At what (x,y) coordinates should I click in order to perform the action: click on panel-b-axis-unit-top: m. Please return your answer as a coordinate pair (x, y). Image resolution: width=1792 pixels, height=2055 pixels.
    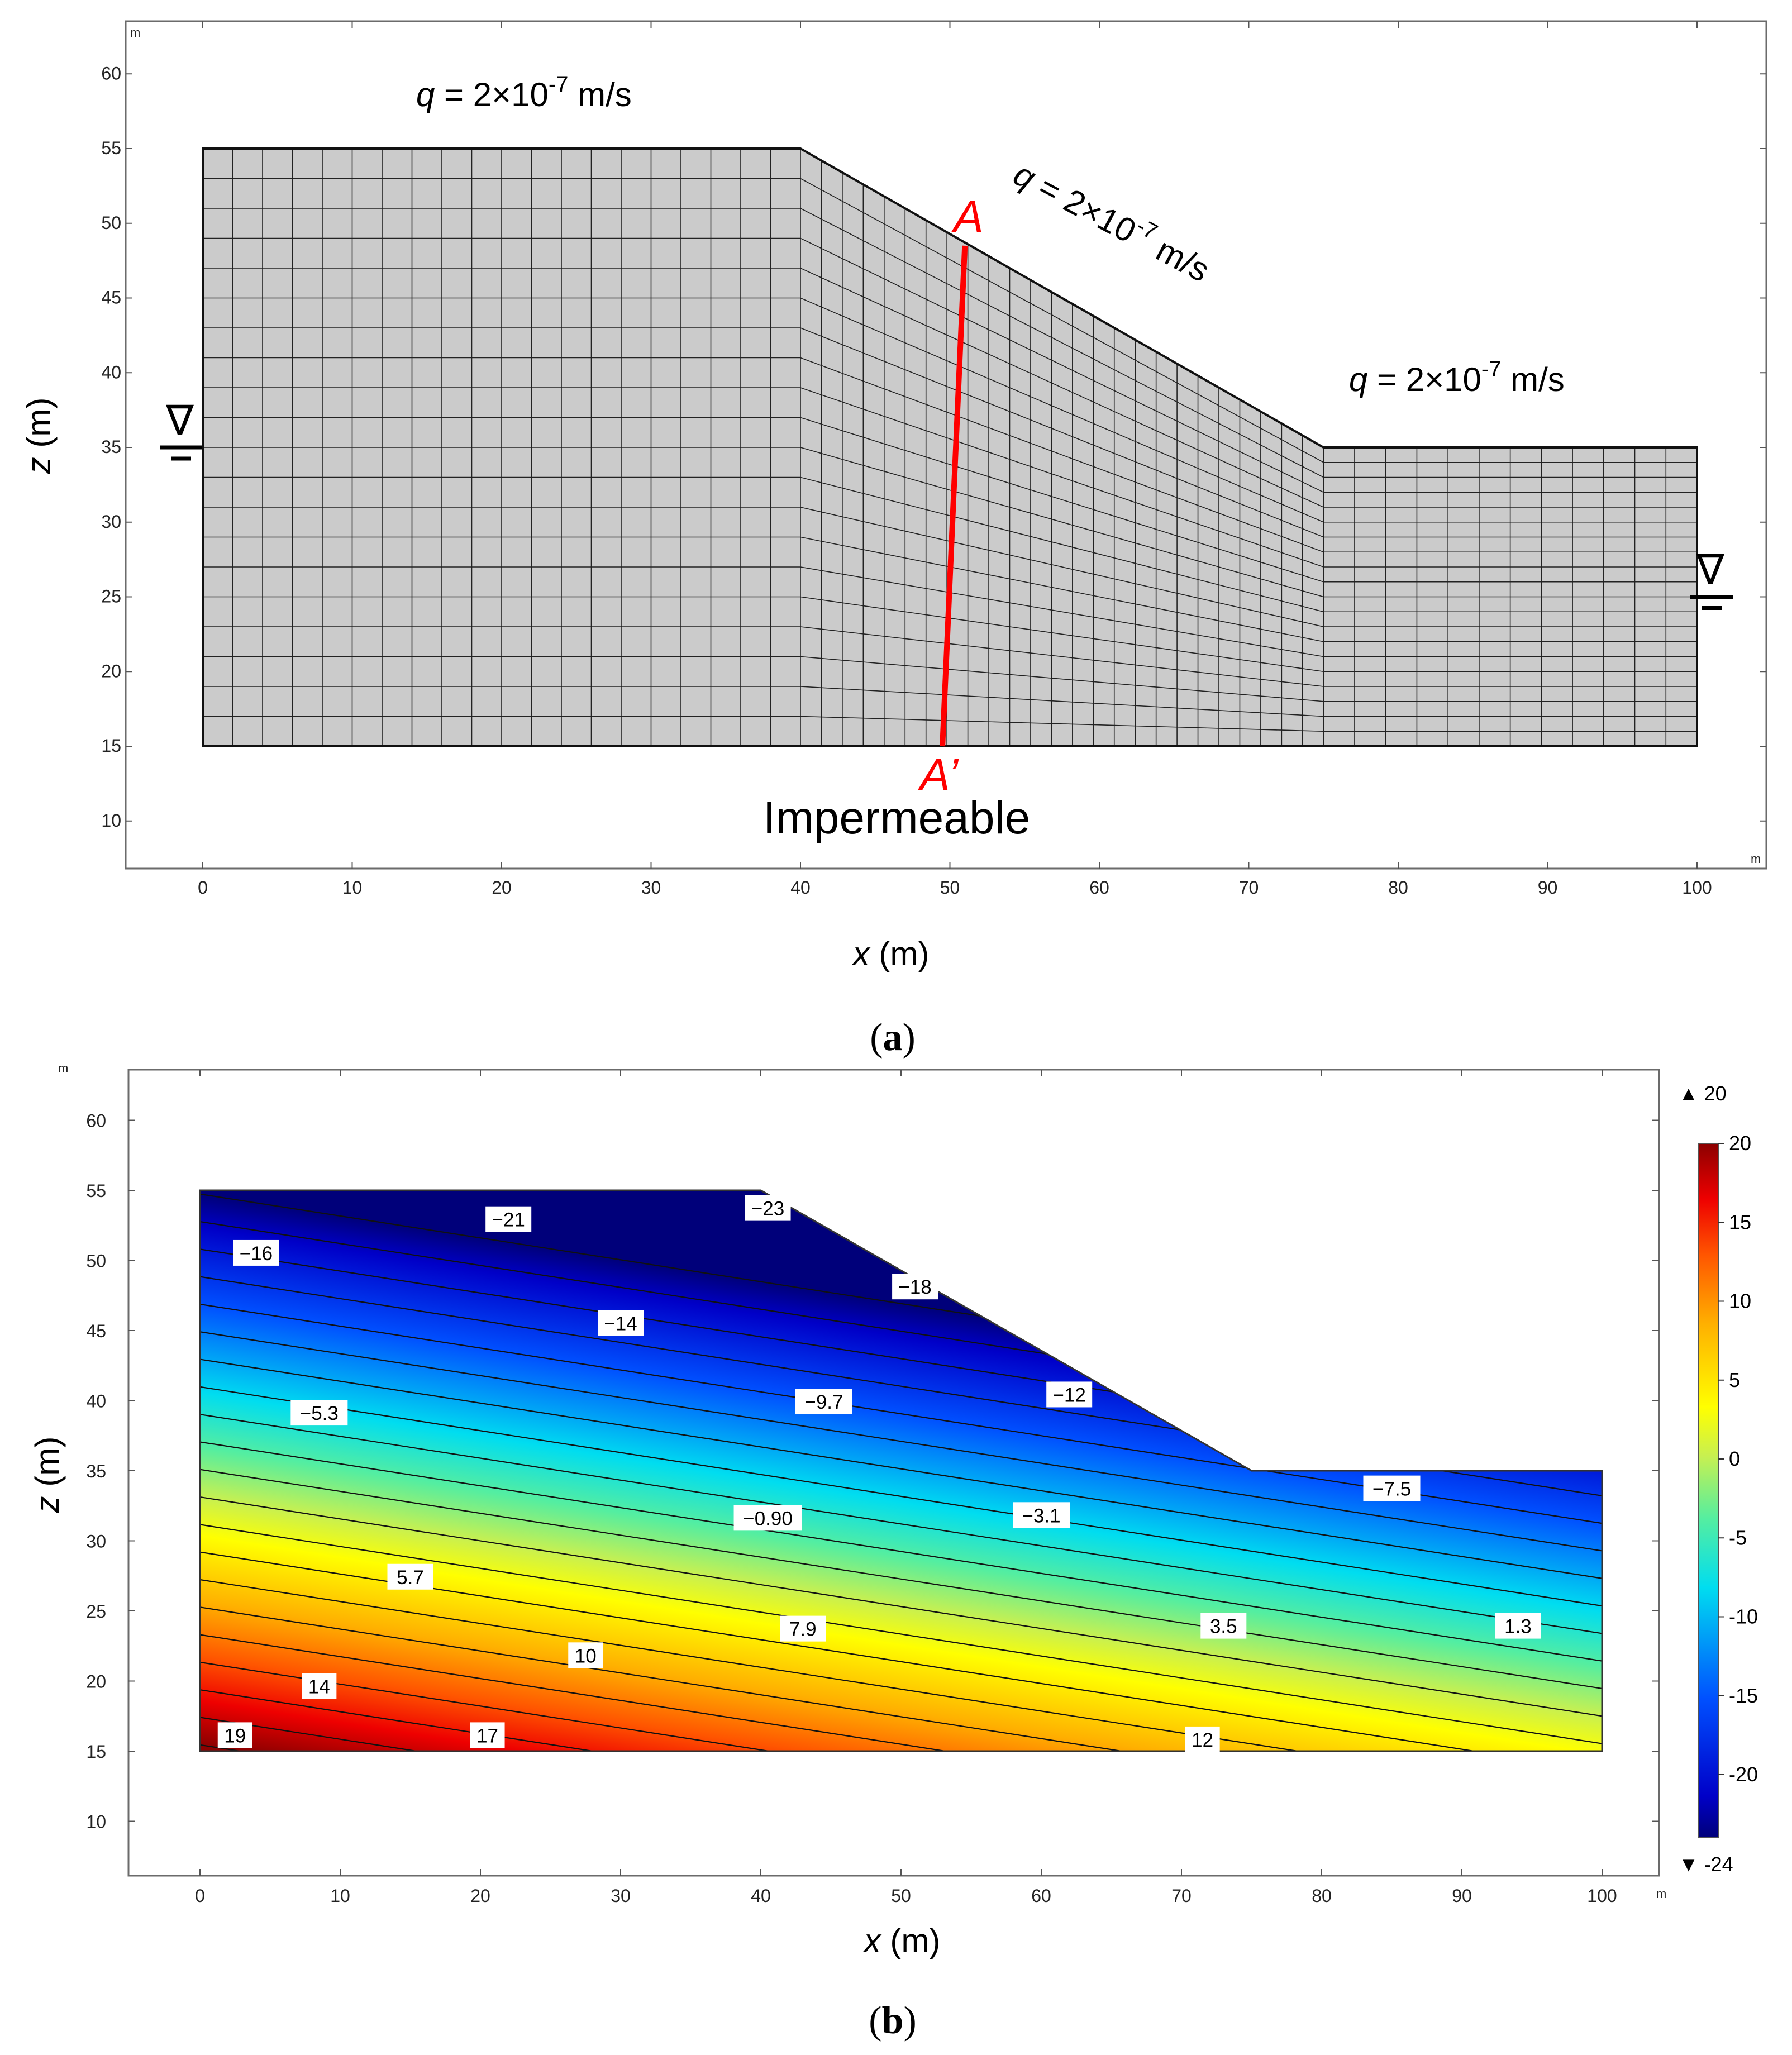
    Looking at the image, I should click on (63, 1068).